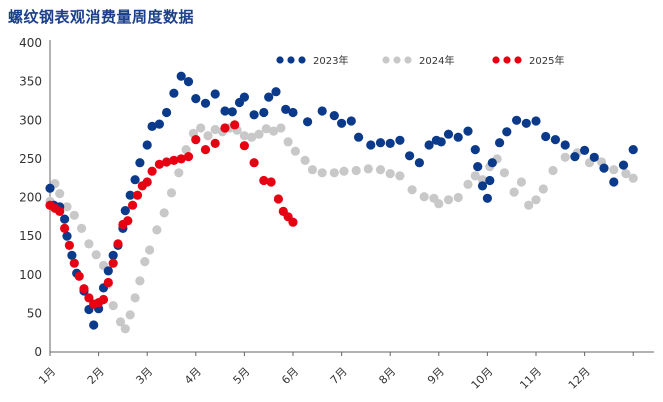 This screenshot has height=402, width=663. I want to click on x-tick-label: 11月, so click(530, 378).